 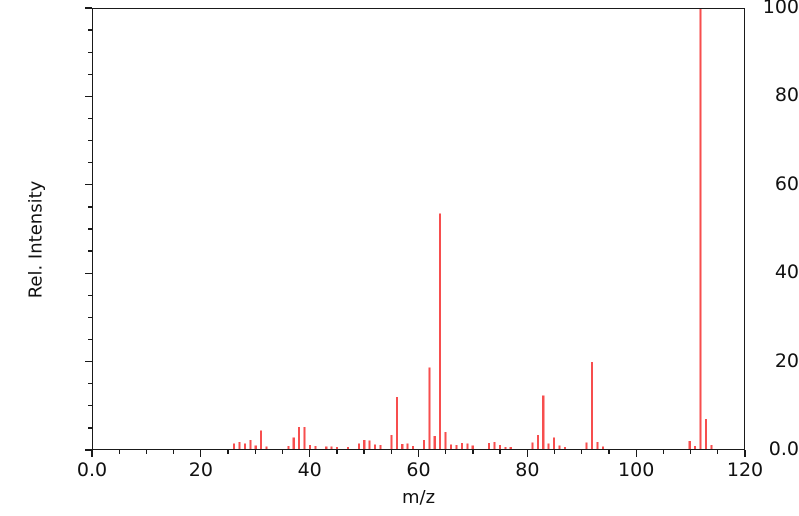 What do you see at coordinates (745, 470) in the screenshot?
I see `x-tick-label: 120` at bounding box center [745, 470].